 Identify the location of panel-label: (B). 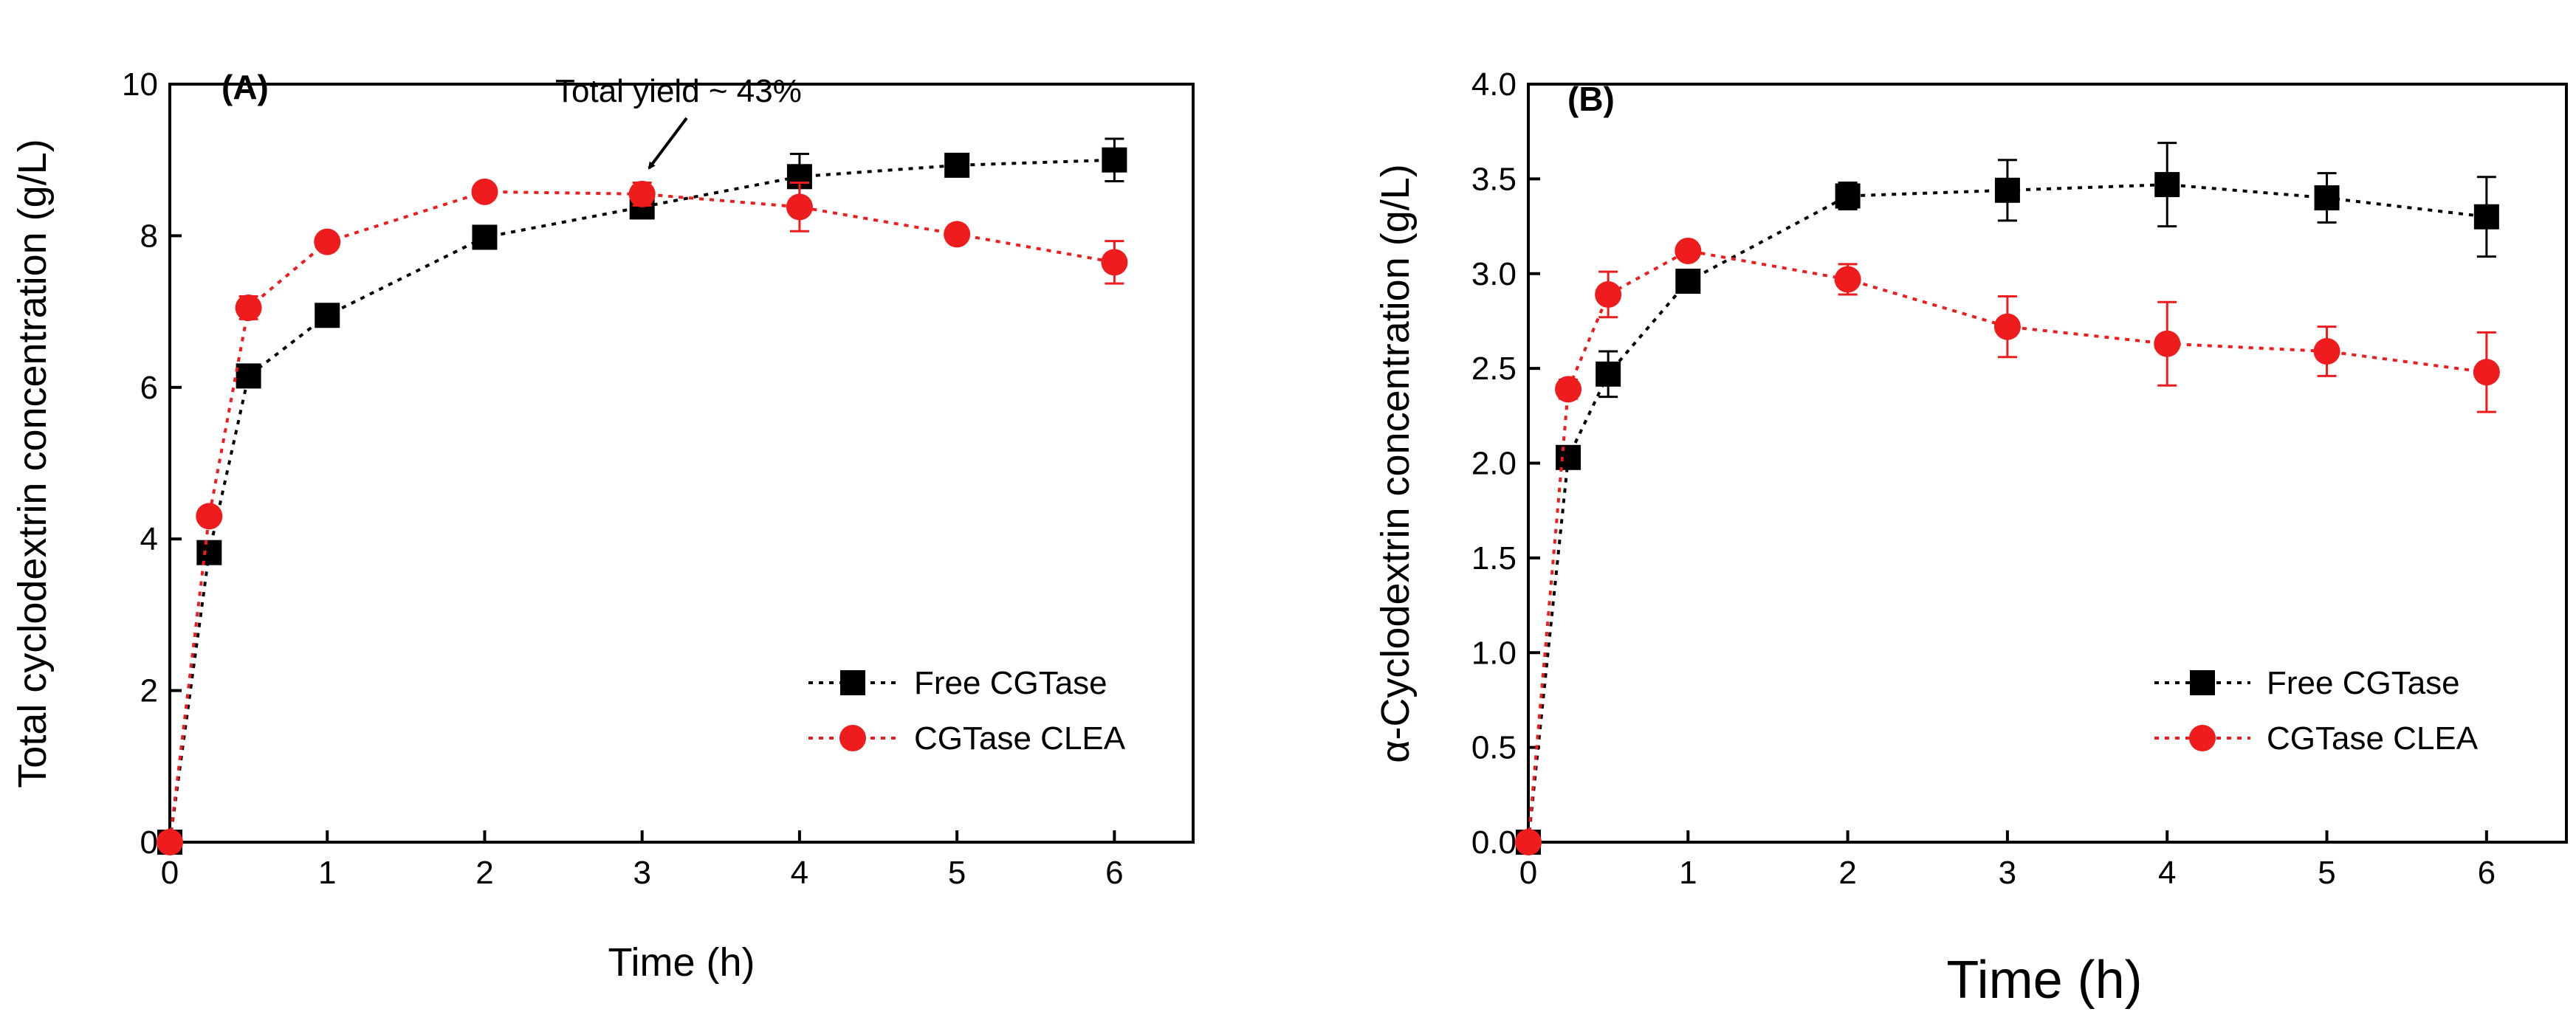
(1591, 99).